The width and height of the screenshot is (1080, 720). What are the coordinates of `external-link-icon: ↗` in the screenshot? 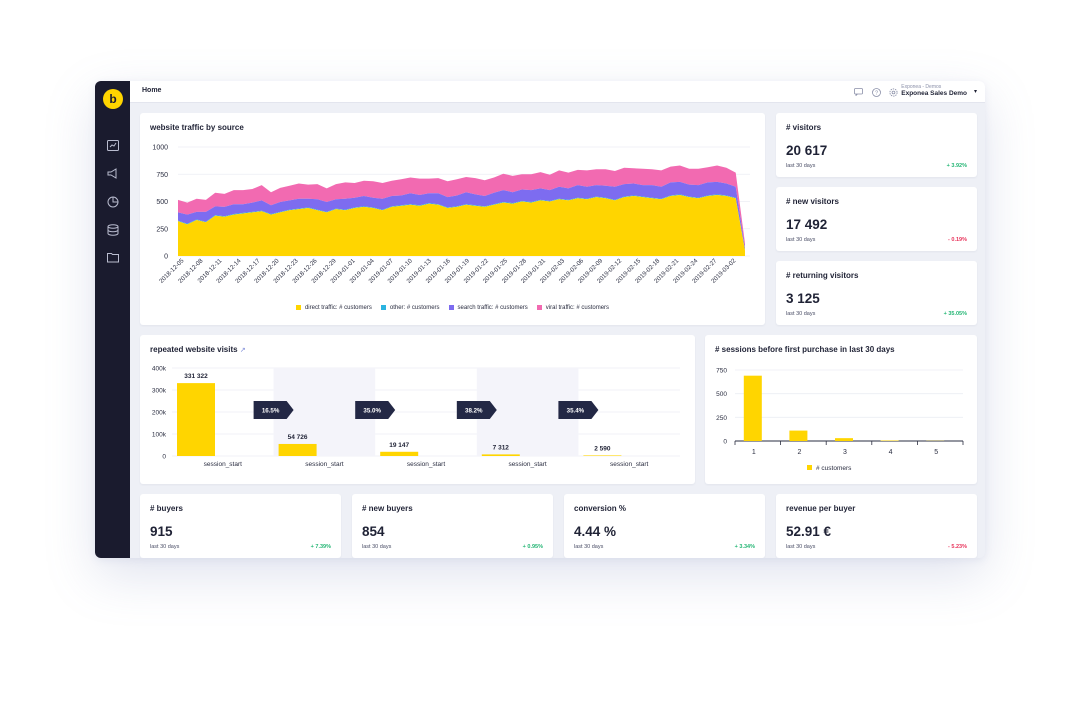 It's located at (242, 350).